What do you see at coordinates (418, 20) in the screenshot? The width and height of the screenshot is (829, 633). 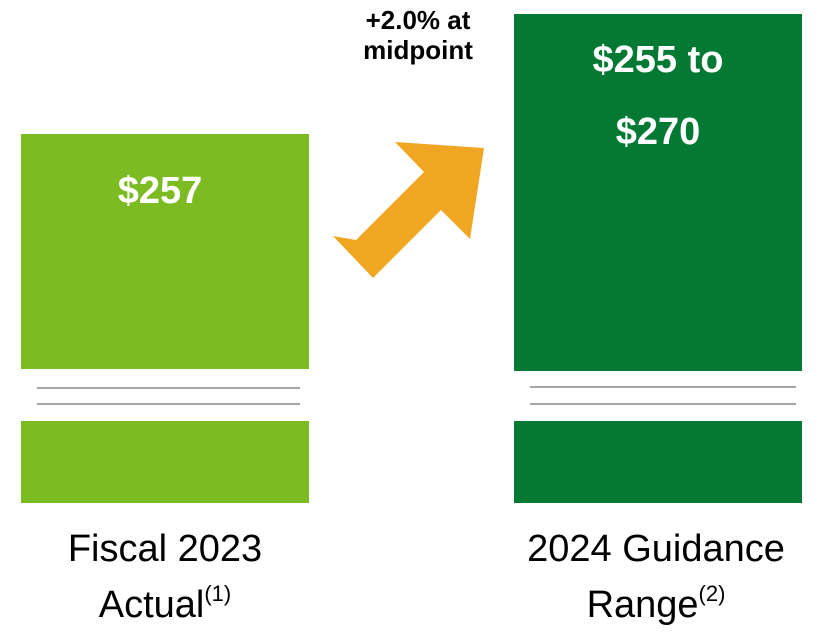 I see `annotation: +2.0% at` at bounding box center [418, 20].